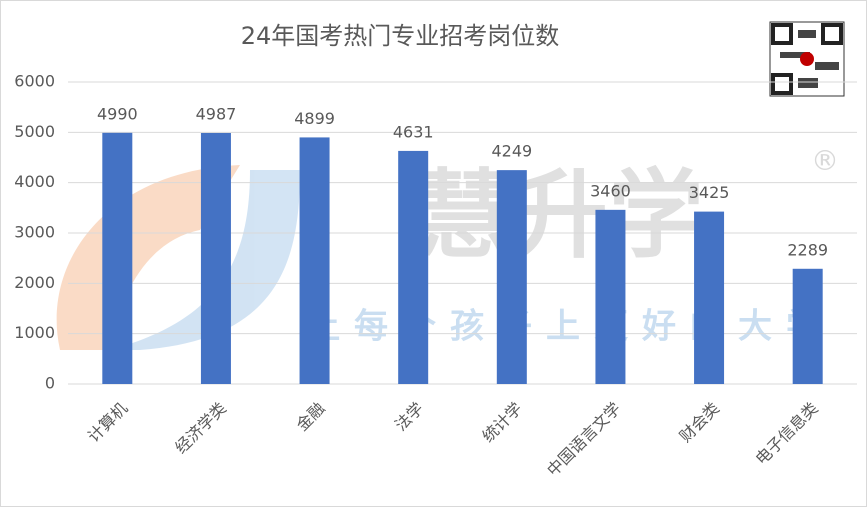  I want to click on y-tick-label: 4000, so click(34, 181).